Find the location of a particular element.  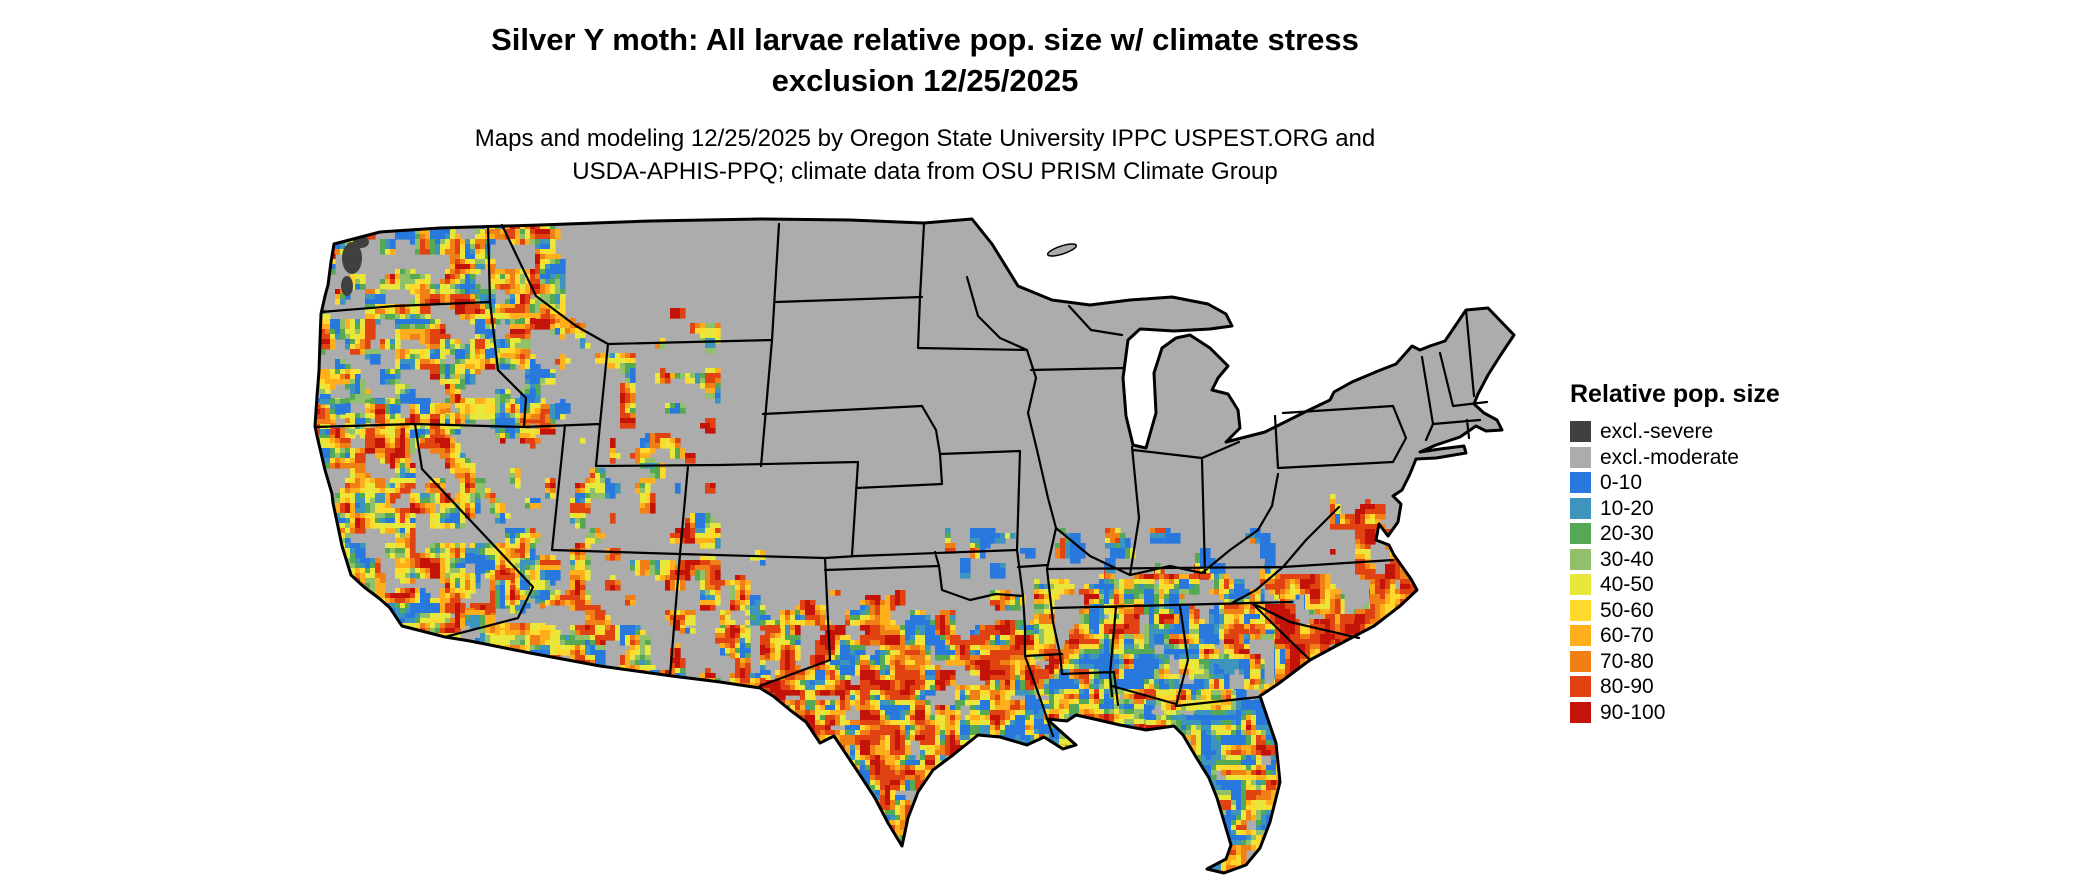

legend-label: 50-60 is located at coordinates (1627, 610).